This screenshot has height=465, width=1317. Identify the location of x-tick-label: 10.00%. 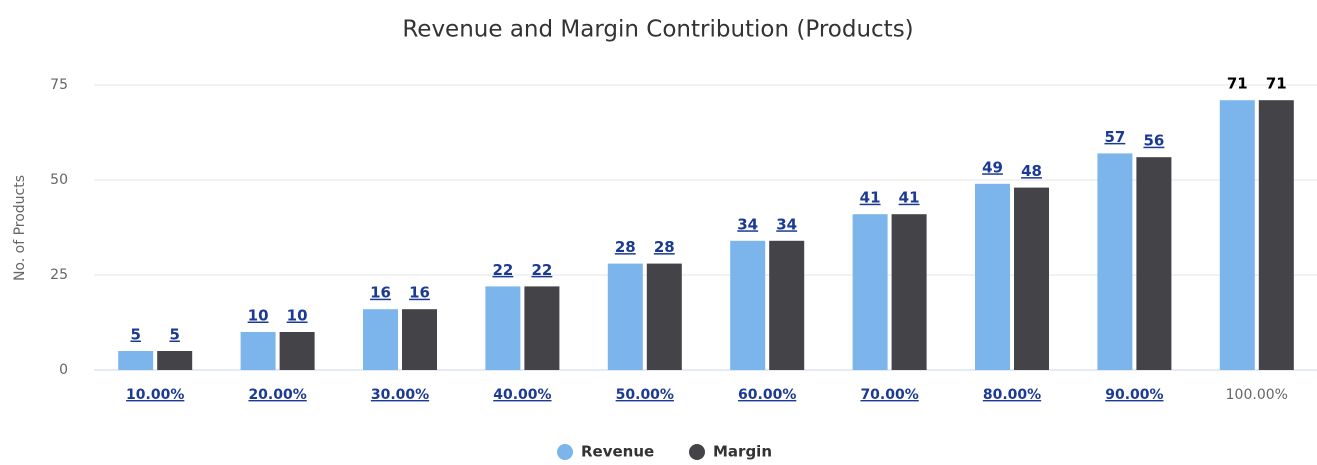
(155, 395).